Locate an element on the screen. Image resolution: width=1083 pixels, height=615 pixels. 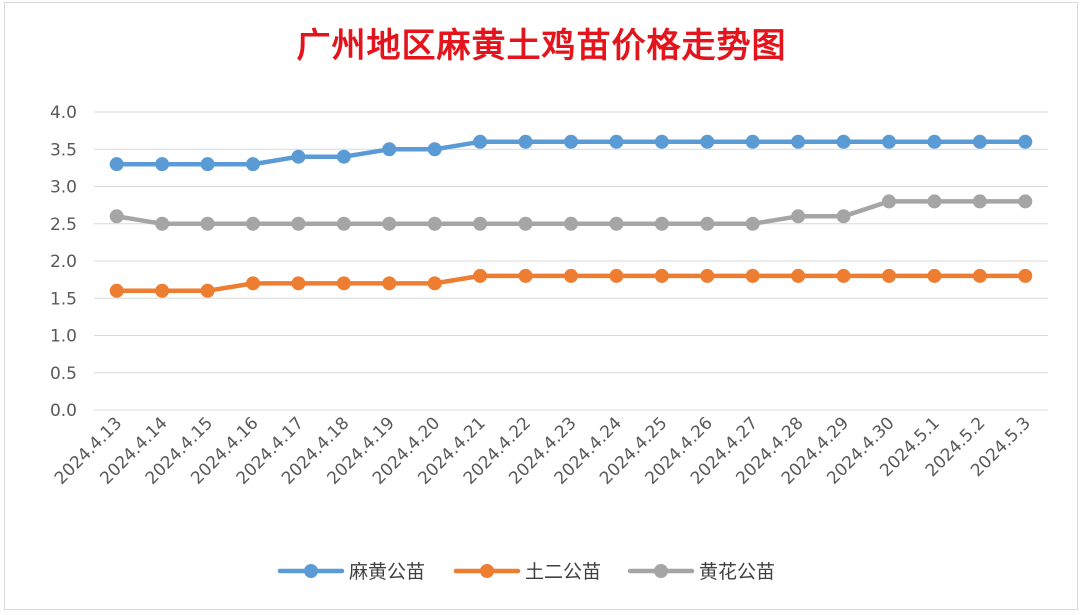
y-tick-label: 3.5 is located at coordinates (63, 150).